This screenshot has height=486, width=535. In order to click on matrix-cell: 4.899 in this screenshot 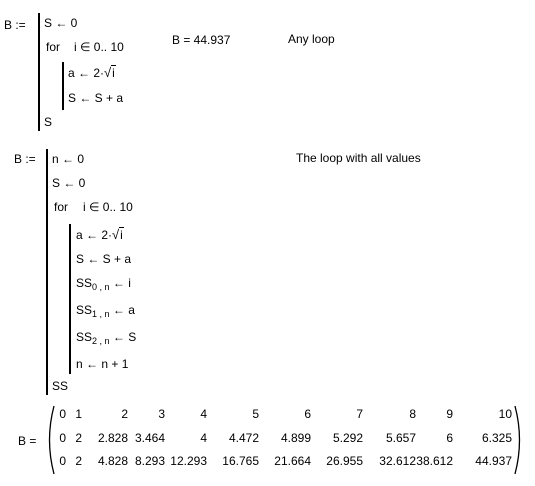, I will do `click(295, 438)`.